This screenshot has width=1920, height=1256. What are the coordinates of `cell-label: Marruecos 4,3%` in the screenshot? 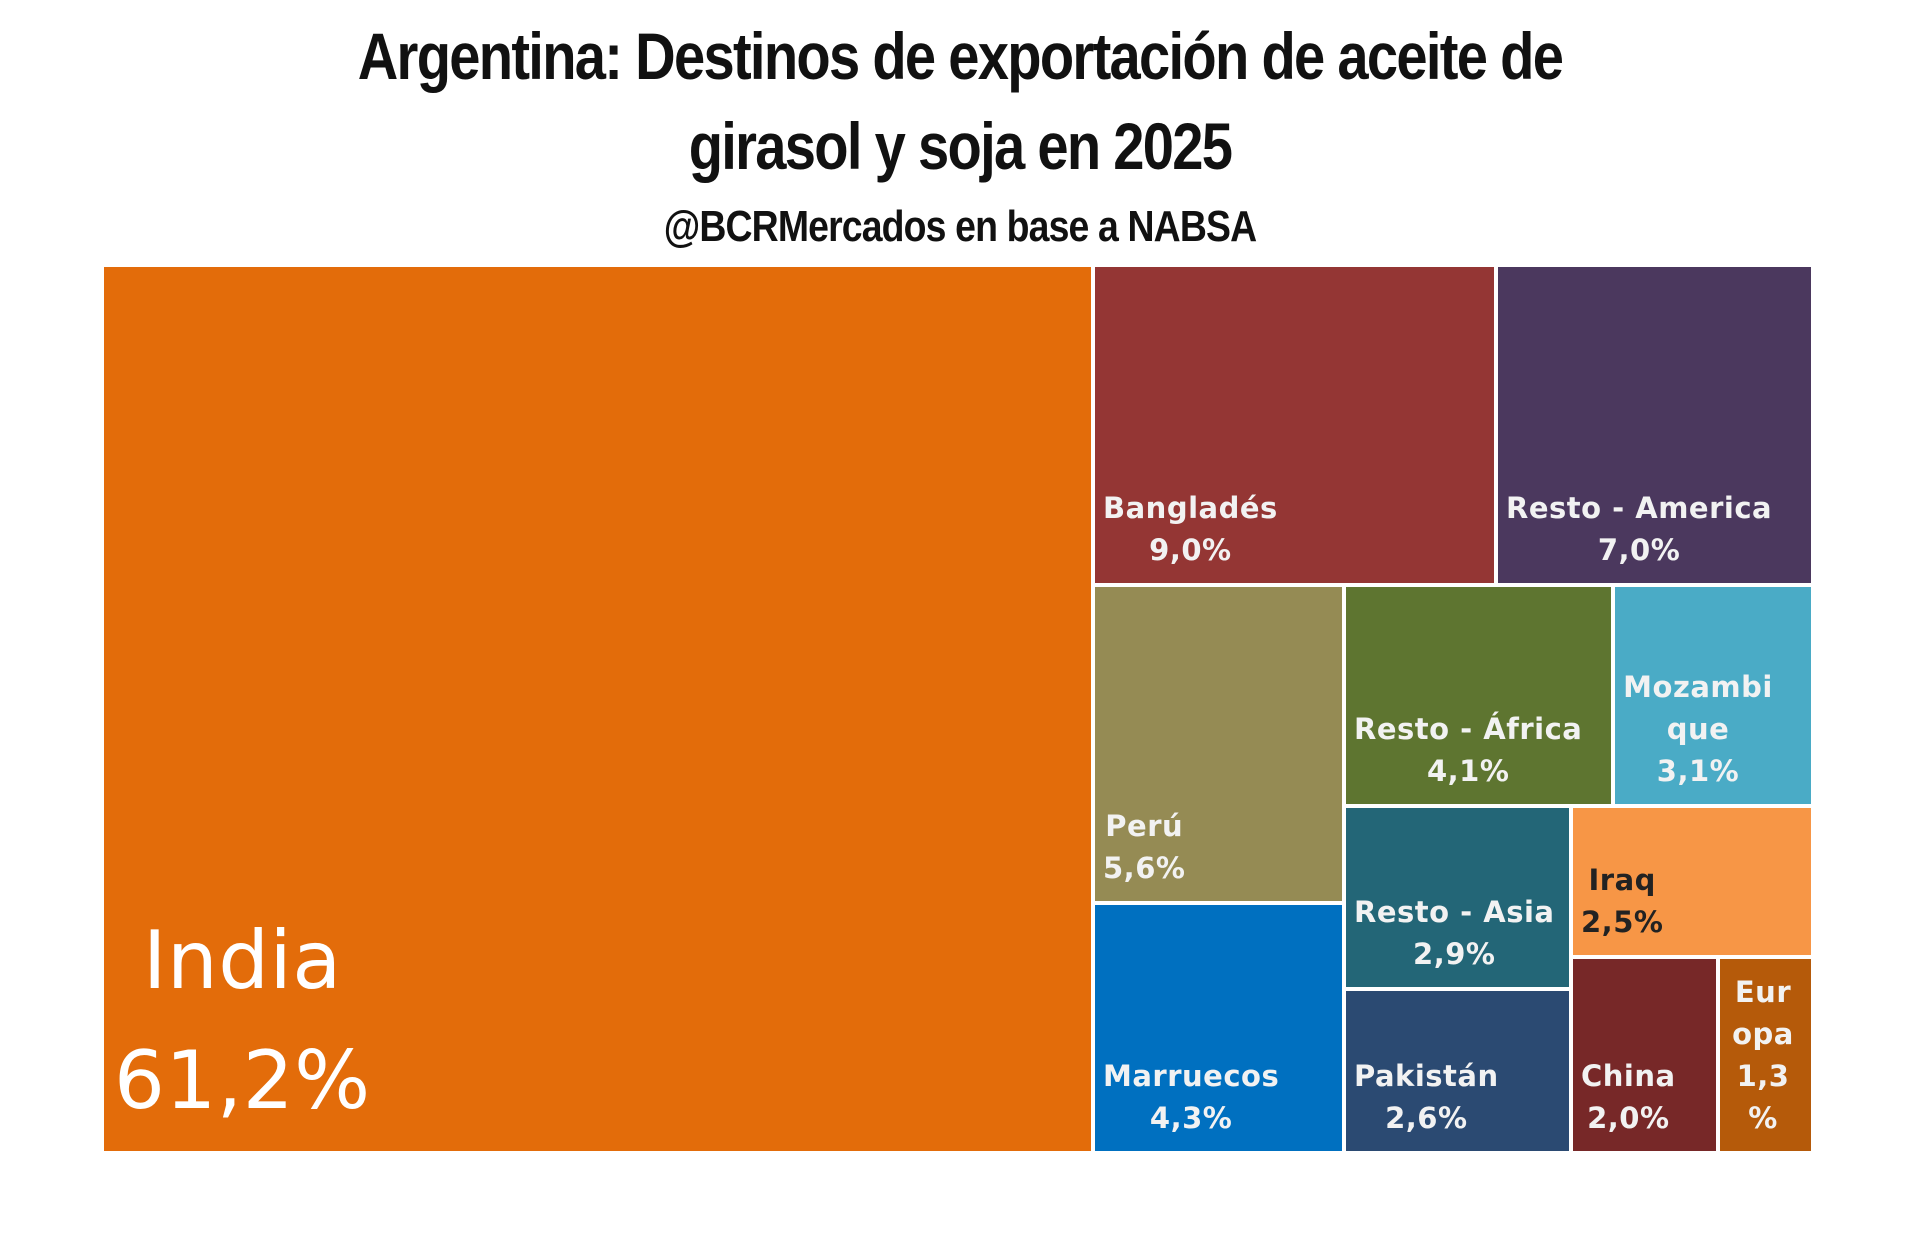 It's located at (1191, 1097).